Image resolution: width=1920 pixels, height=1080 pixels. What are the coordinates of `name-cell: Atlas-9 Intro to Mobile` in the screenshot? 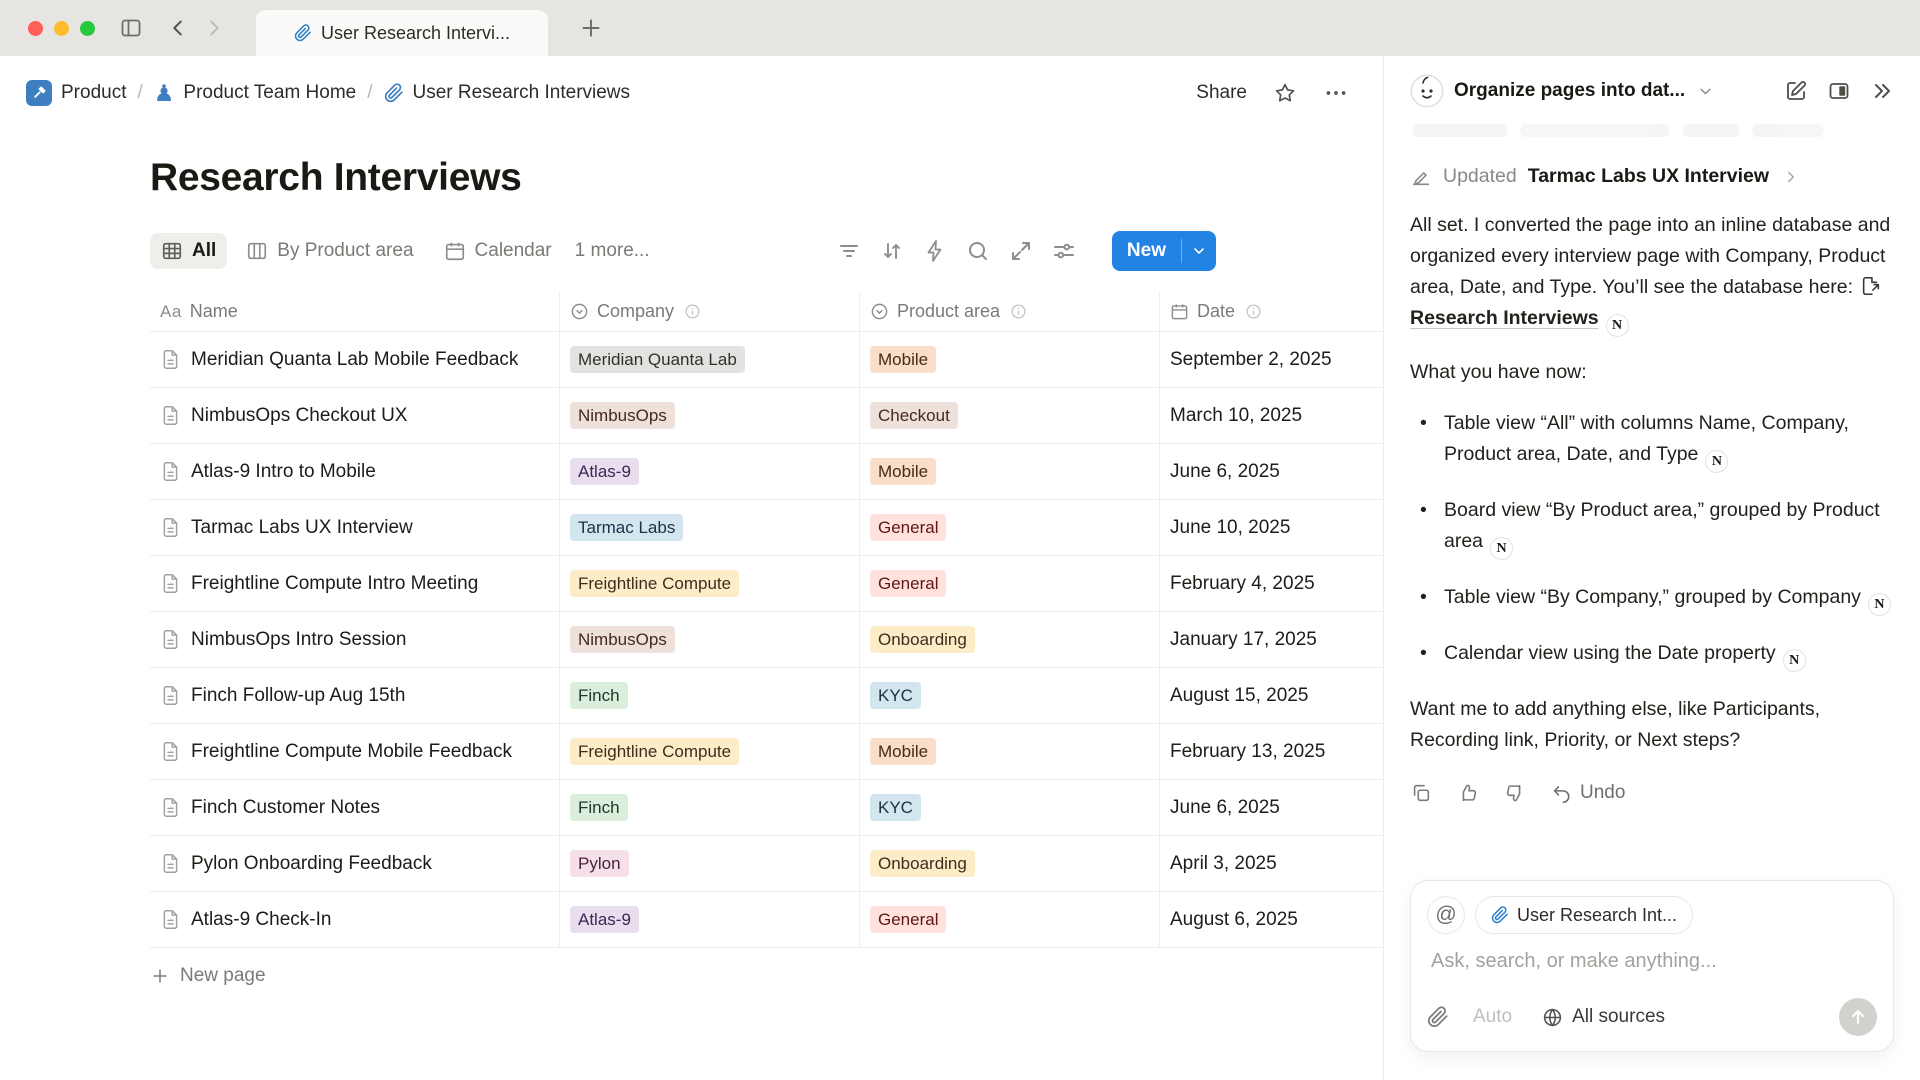 It's located at (354, 471).